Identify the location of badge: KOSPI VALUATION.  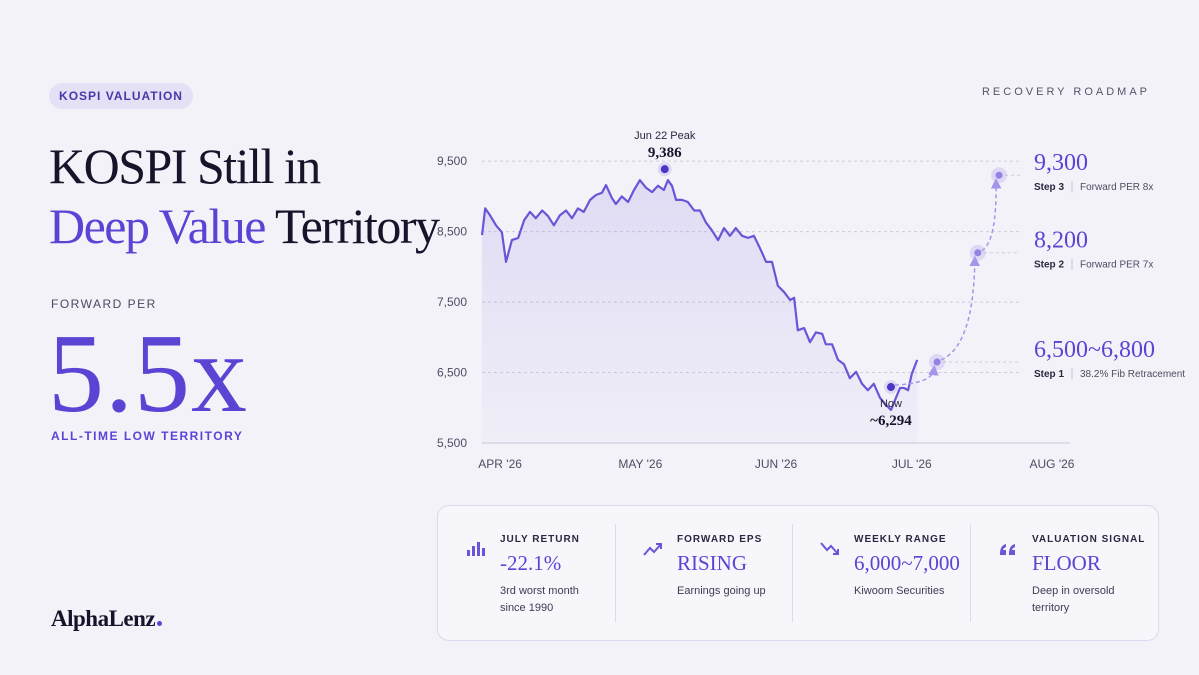
(121, 96).